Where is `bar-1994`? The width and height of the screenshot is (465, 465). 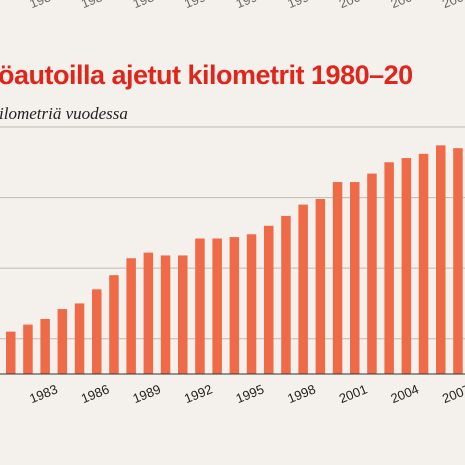 bar-1994 is located at coordinates (234, 305).